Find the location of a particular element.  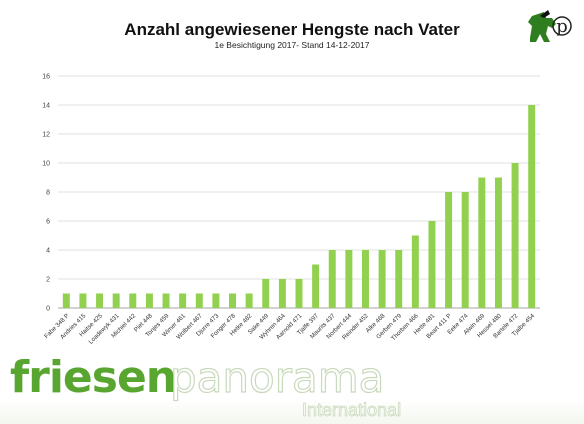

y-tick-label: 8 is located at coordinates (48, 193).